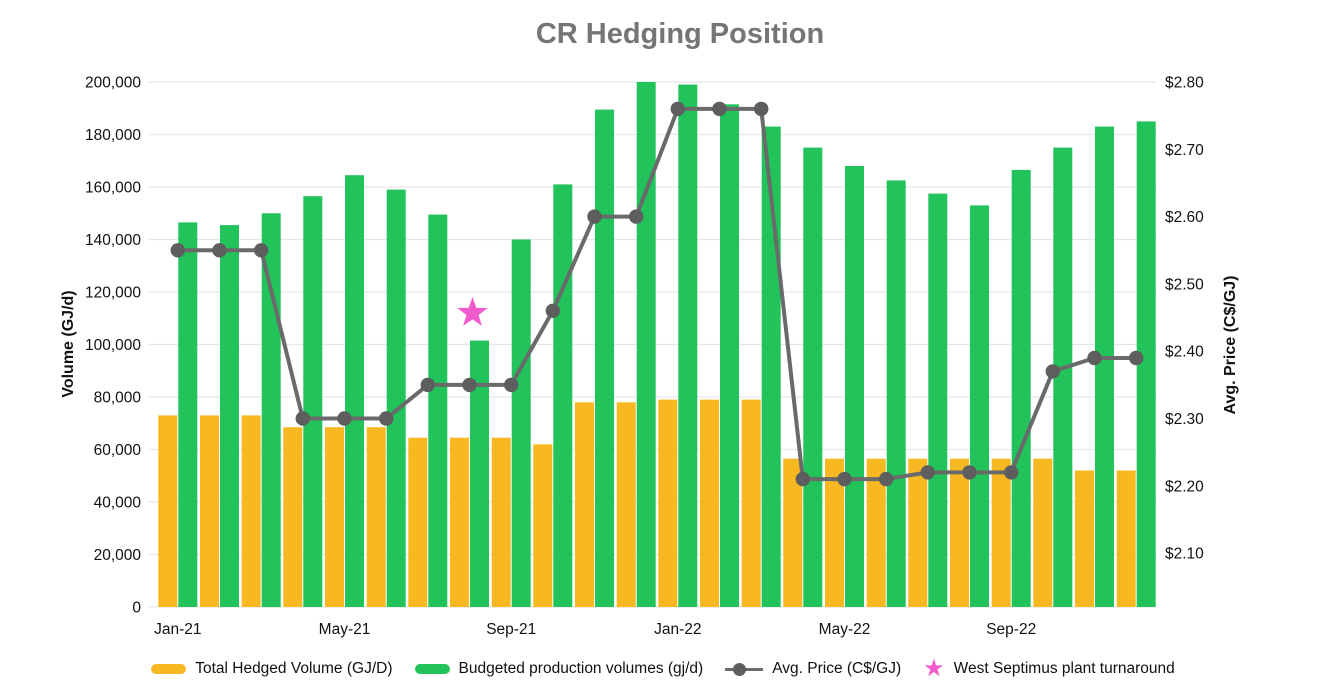 Image resolution: width=1326 pixels, height=694 pixels. Describe the element at coordinates (1184, 486) in the screenshot. I see `right-axis-tick-label: $2.20` at that location.